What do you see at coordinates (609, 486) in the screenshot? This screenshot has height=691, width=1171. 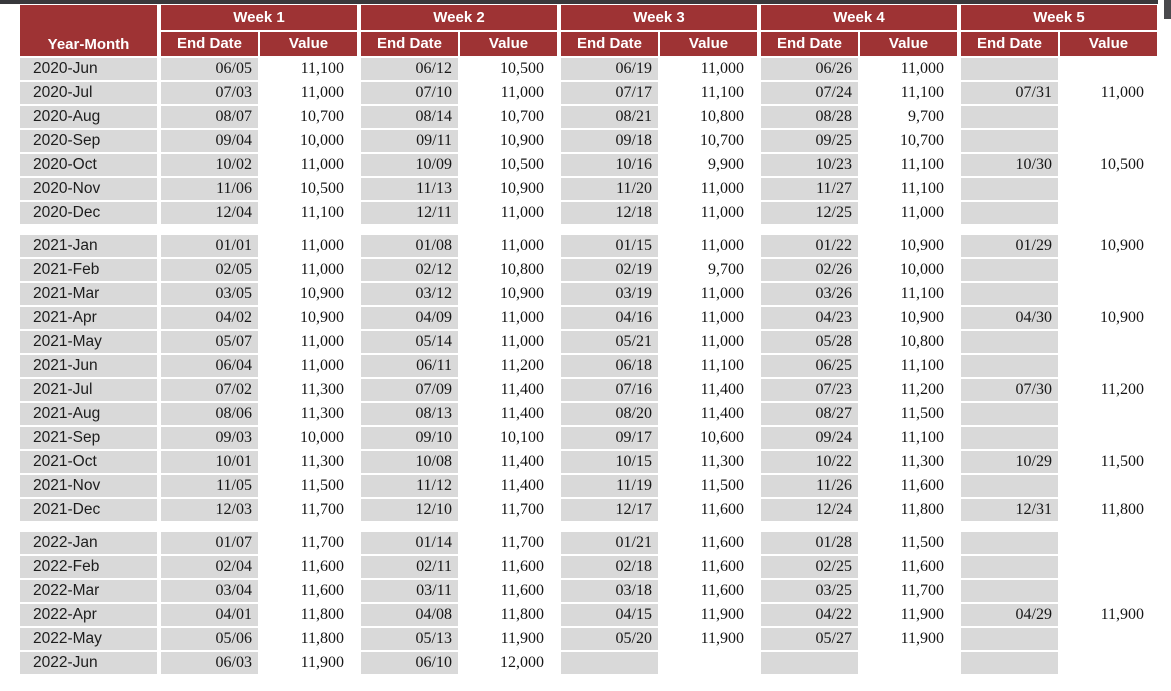 I see `end-date-cell: 11/19` at bounding box center [609, 486].